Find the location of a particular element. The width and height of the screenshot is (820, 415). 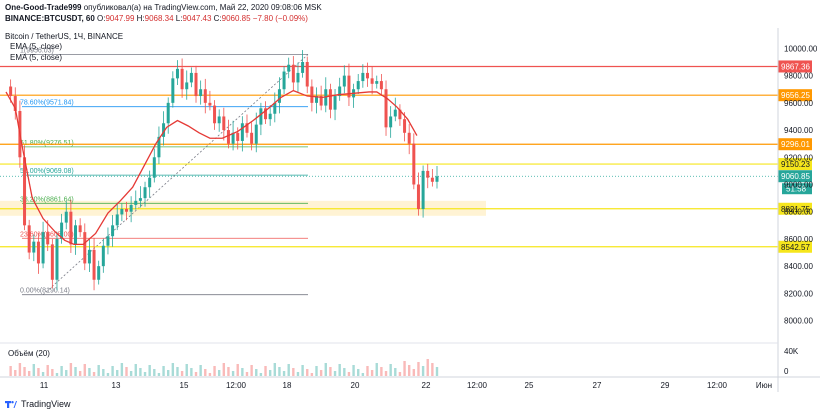

fib-level-label: 38.20%(8861.64) is located at coordinates (47, 199).